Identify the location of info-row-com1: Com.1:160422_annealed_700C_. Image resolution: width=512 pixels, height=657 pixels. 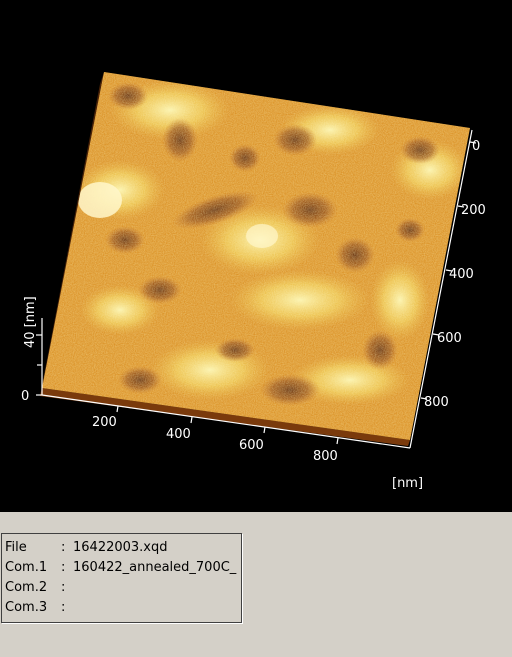
(120, 568).